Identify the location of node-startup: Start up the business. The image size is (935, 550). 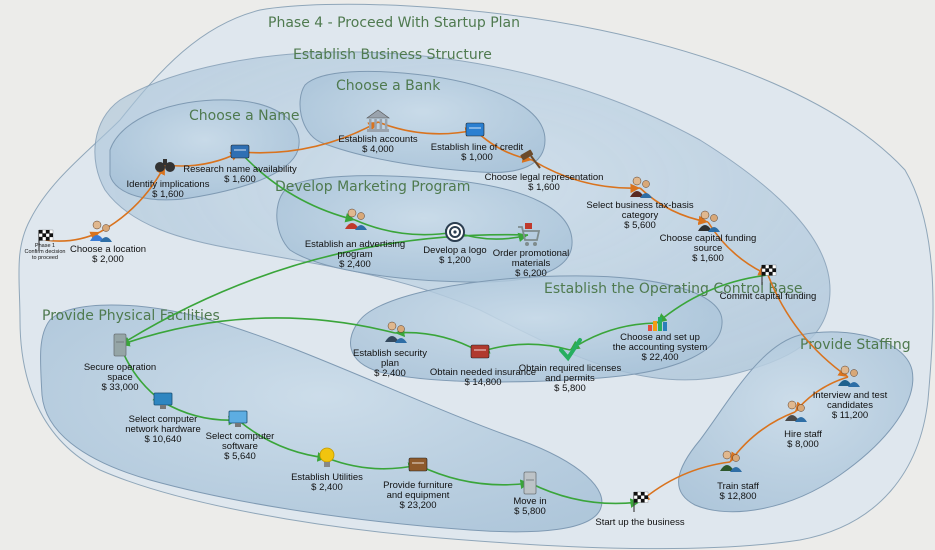
(640, 509).